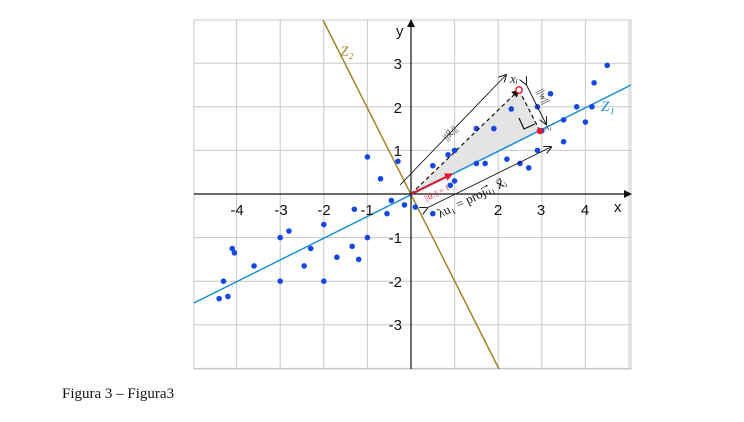 This screenshot has width=744, height=422. Describe the element at coordinates (400, 31) in the screenshot. I see `y-axis-label: y` at that location.